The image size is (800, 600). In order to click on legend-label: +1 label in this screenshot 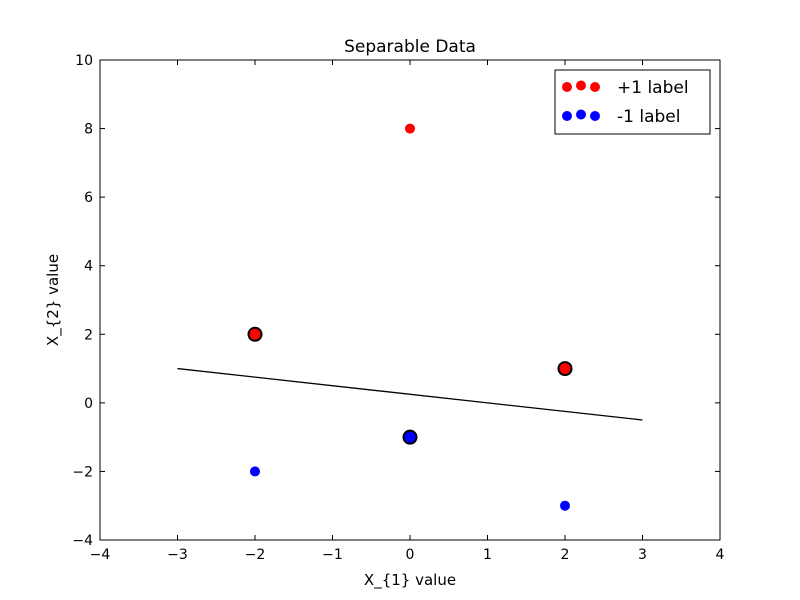, I will do `click(653, 88)`.